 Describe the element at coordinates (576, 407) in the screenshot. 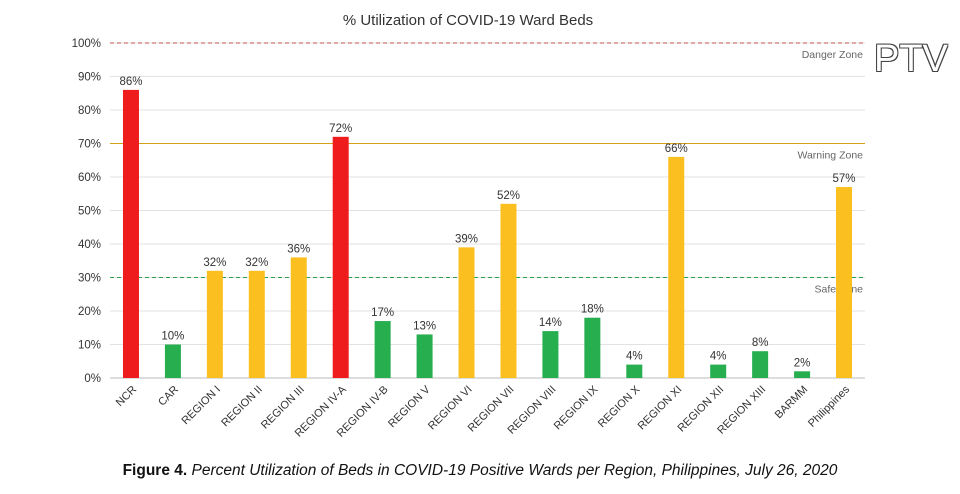

I see `x-tick-label: REGION IX` at that location.